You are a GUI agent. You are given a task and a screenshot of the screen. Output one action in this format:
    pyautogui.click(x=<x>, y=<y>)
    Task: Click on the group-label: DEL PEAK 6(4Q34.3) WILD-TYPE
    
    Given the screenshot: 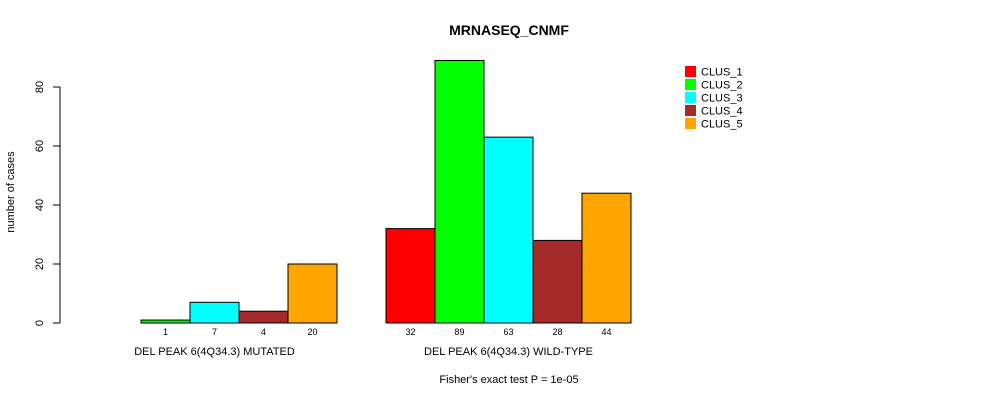 What is the action you would take?
    pyautogui.click(x=508, y=352)
    